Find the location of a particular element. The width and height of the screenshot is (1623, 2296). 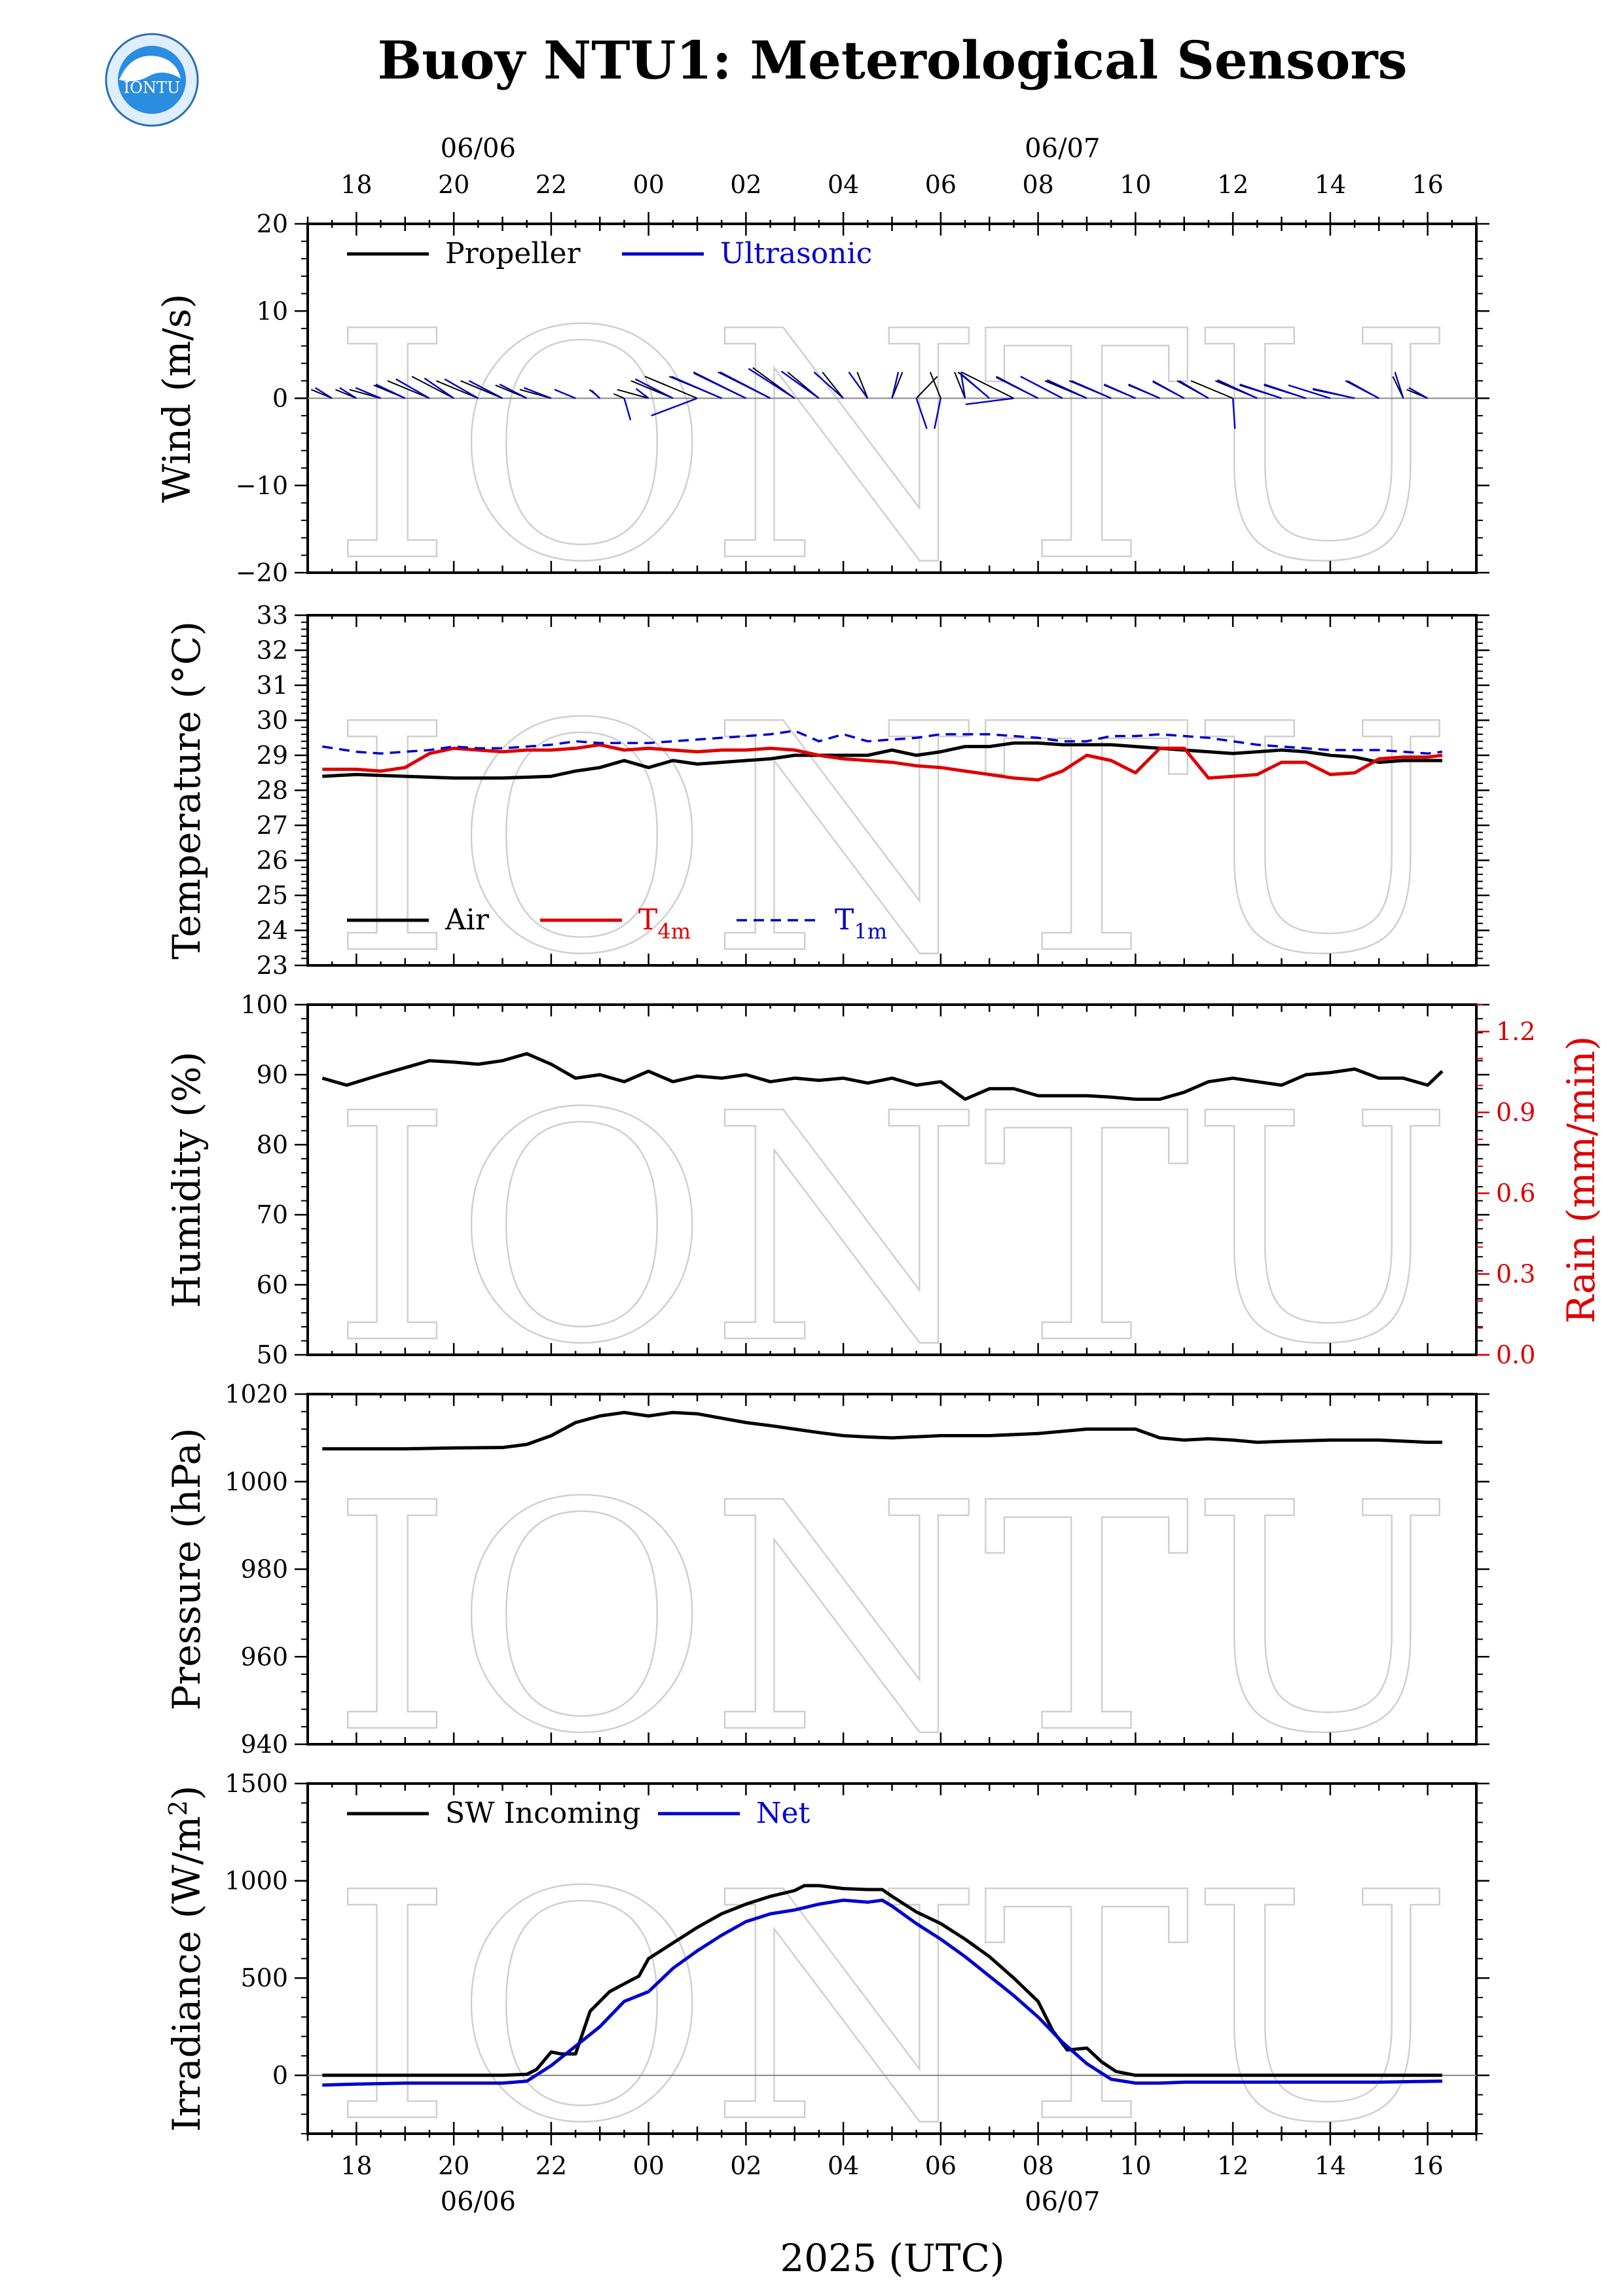

top-tick-label: 08 is located at coordinates (1037, 185).